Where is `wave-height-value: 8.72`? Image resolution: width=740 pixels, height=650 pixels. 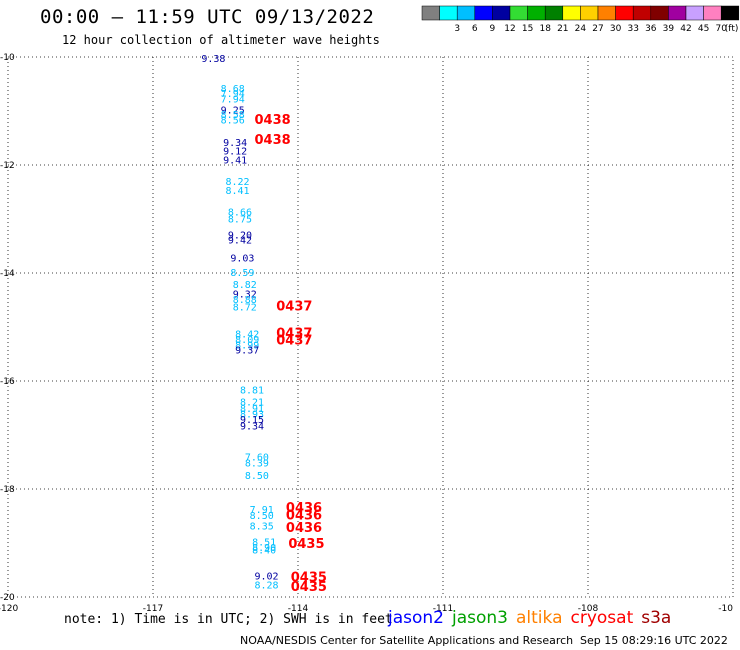 wave-height-value: 8.72 is located at coordinates (245, 307).